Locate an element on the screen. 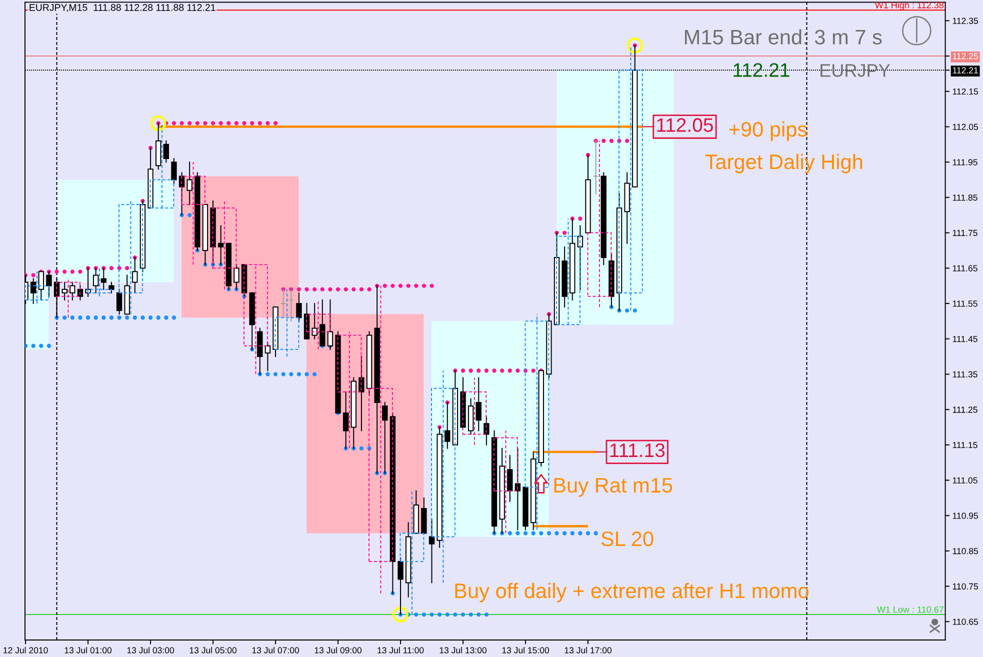  annotation: Buy off daily + extreme after H1 momo is located at coordinates (631, 592).